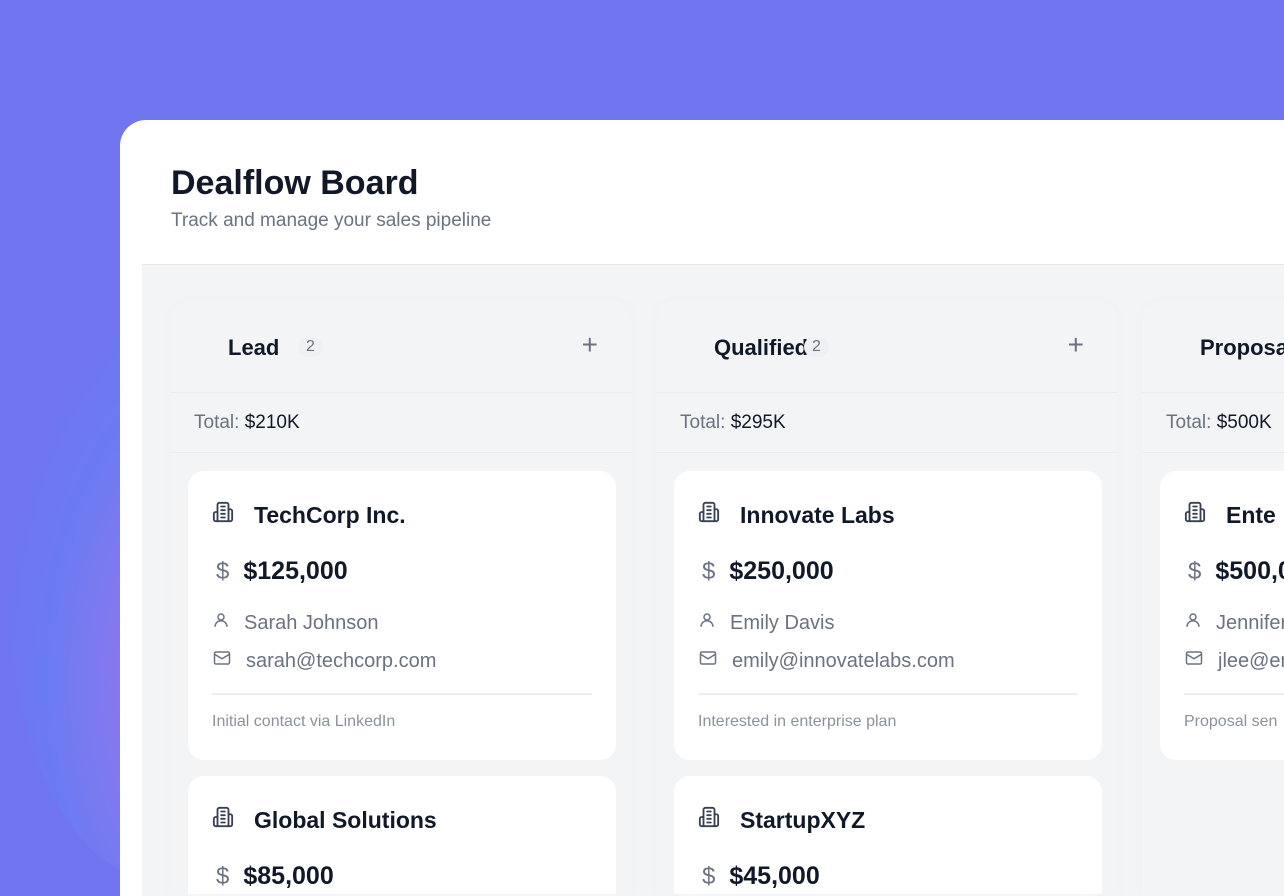  Describe the element at coordinates (797, 721) in the screenshot. I see `deal-note: Interested in enterprise plan` at that location.